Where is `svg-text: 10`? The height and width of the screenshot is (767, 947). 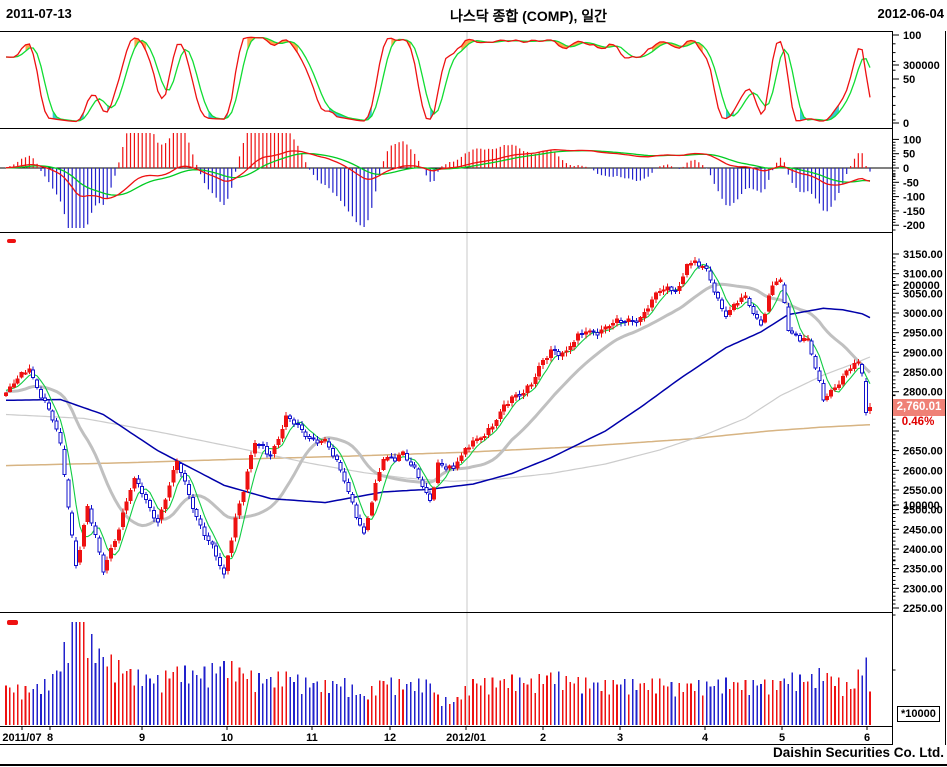 svg-text: 10 is located at coordinates (227, 738).